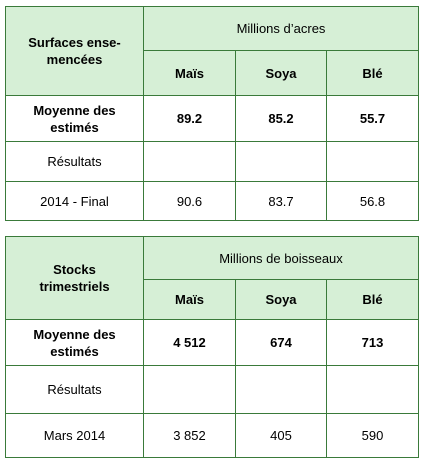  I want to click on unit-label: Millions de boisseaux, so click(281, 258).